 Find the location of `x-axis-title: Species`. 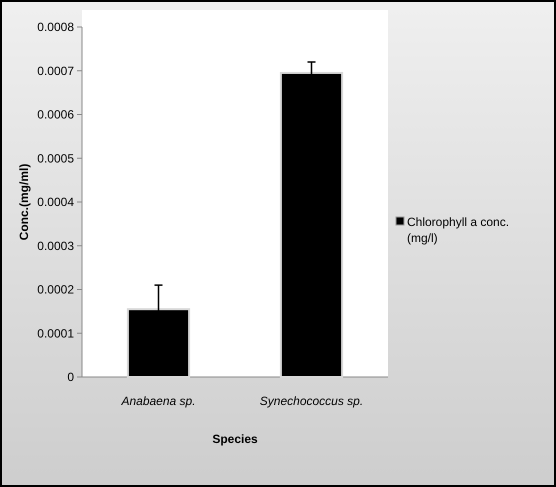

x-axis-title: Species is located at coordinates (235, 439).